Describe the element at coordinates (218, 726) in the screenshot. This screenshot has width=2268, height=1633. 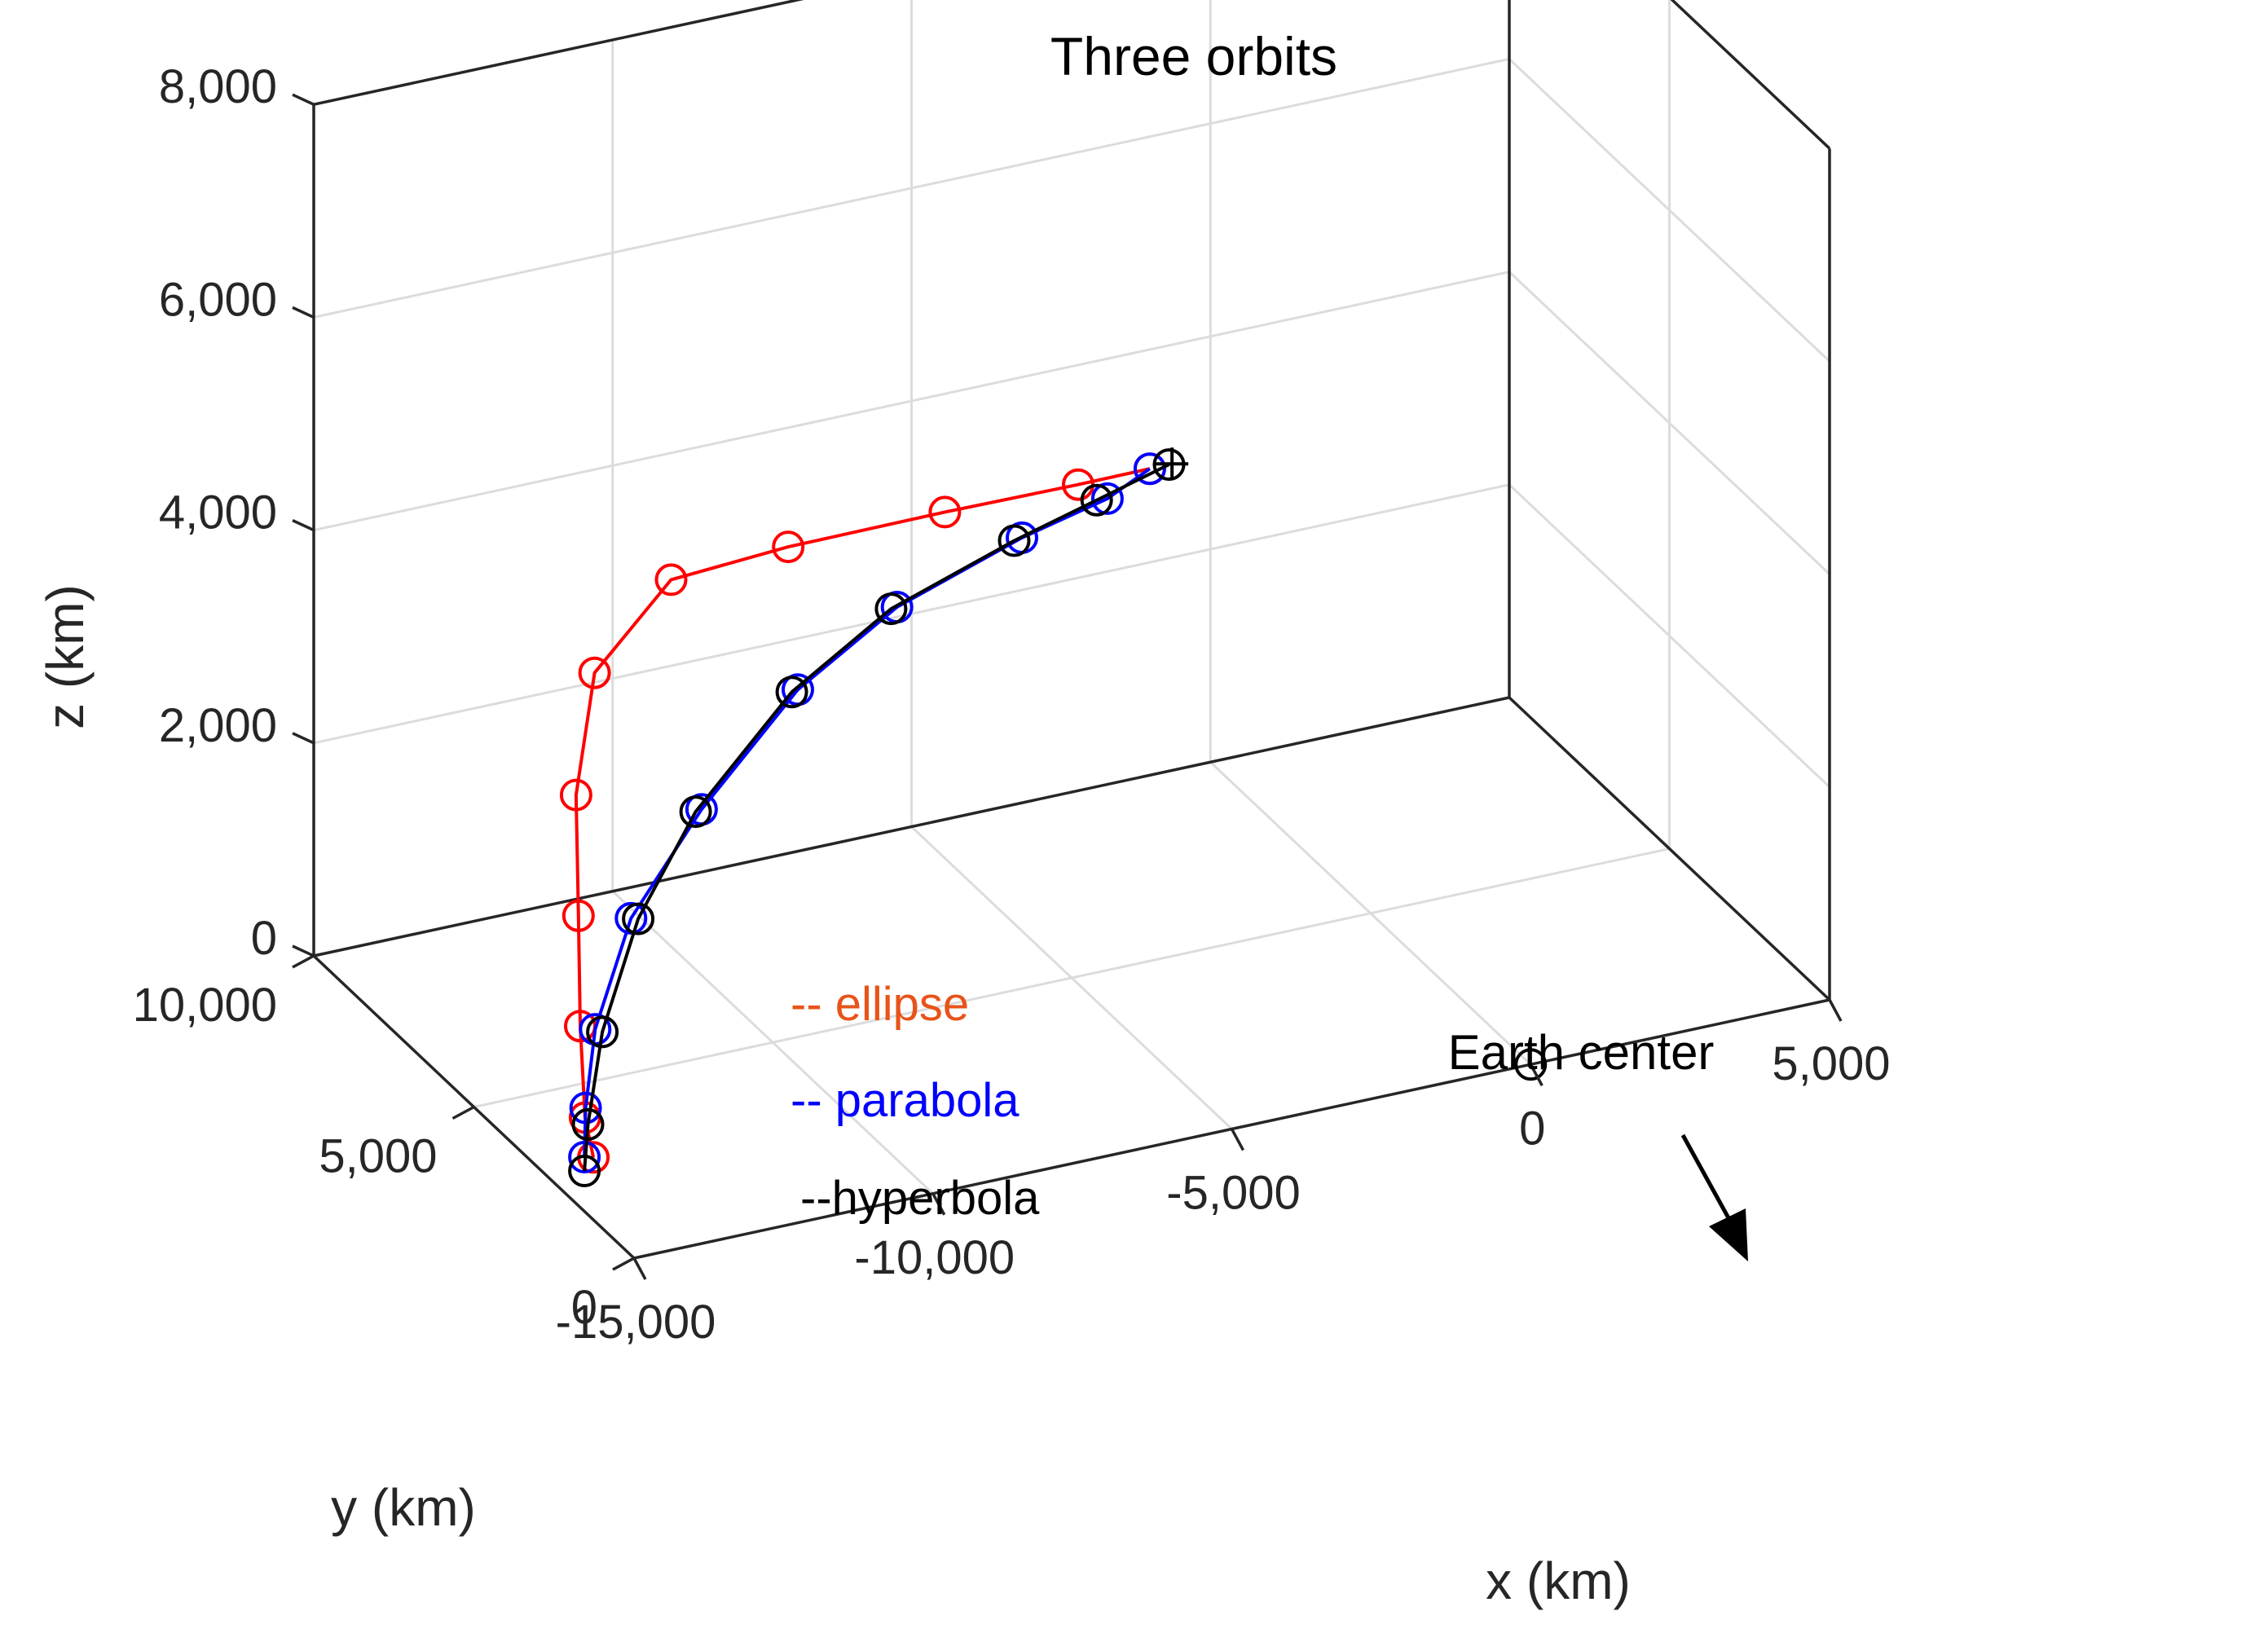
I see `z-tick-label: 2,000` at that location.